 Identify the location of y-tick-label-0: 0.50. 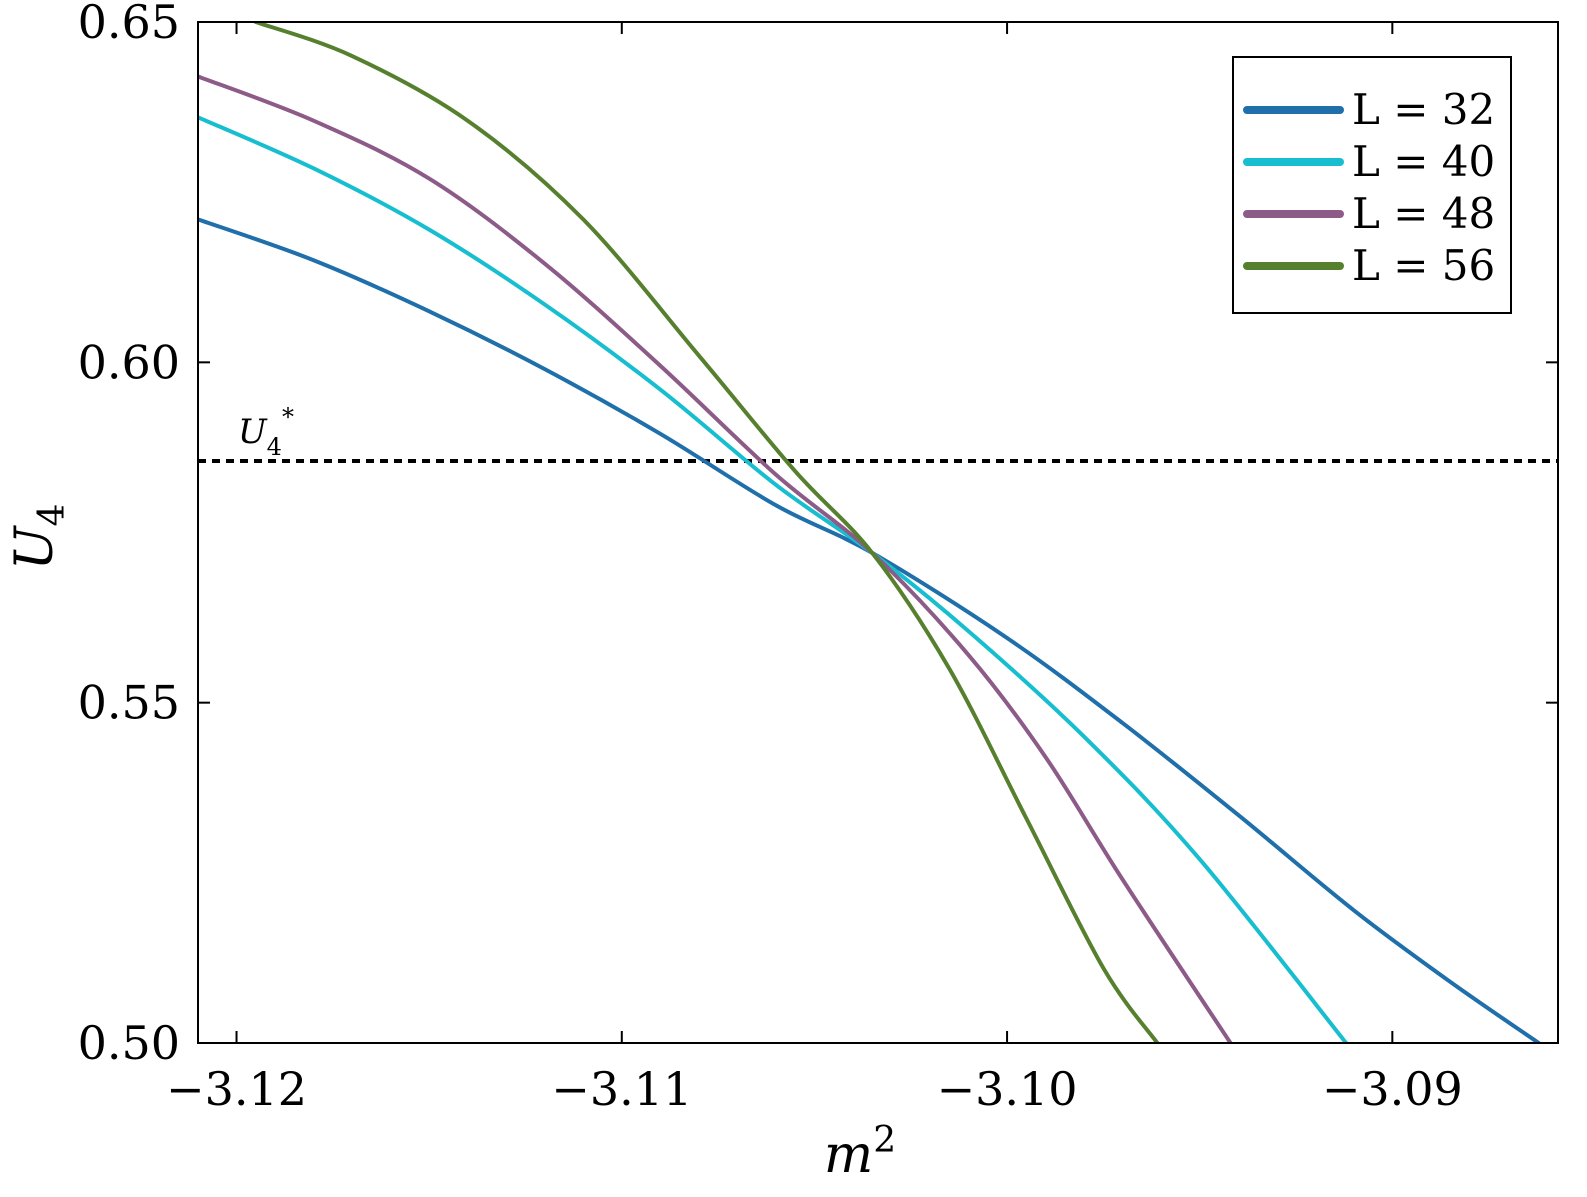
(129, 1043).